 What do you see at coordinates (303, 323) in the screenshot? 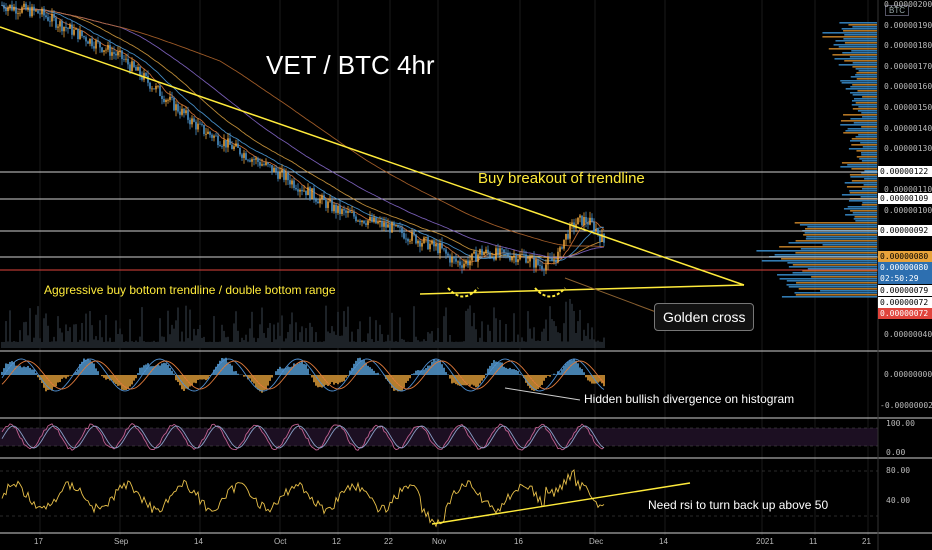
I see `volume-bars` at bounding box center [303, 323].